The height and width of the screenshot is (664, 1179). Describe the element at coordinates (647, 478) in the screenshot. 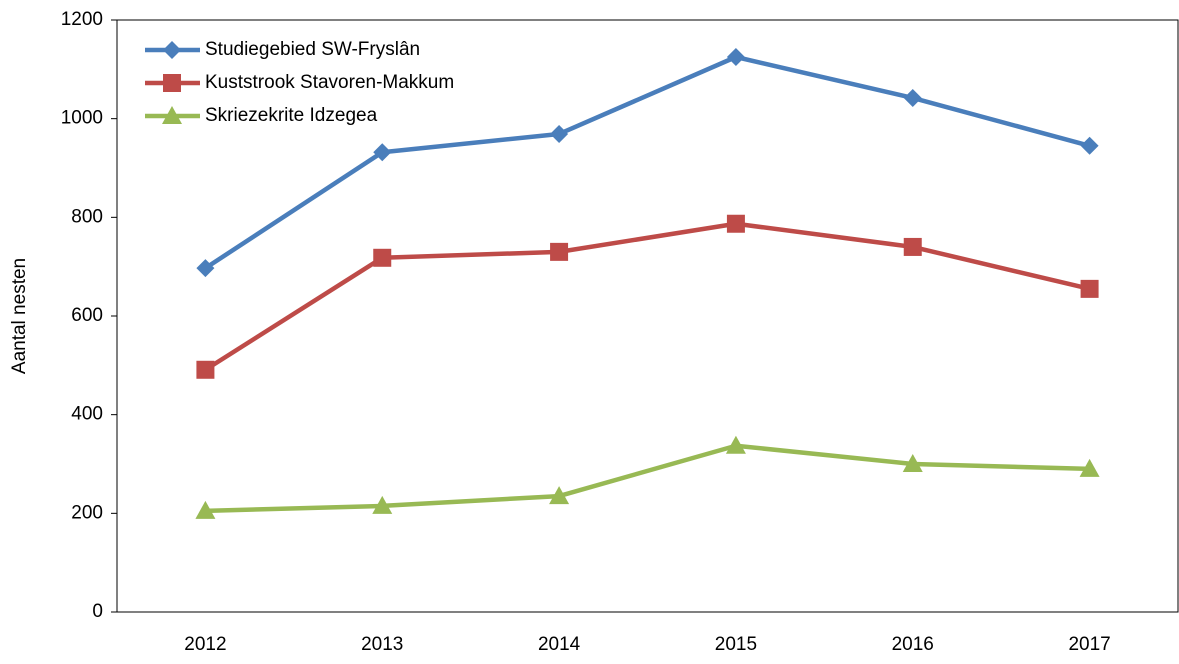

I see `series-line` at that location.